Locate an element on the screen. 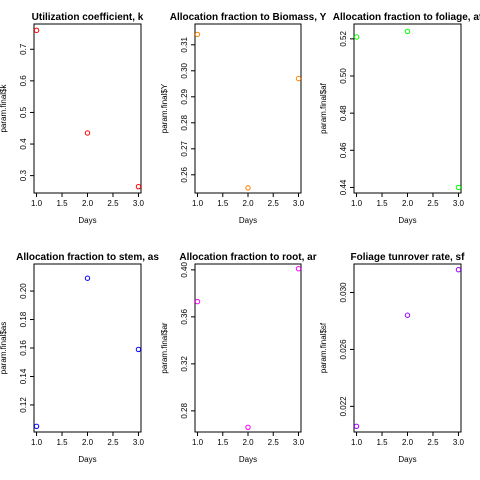  y-tick-label: 0.12 is located at coordinates (23, 405).